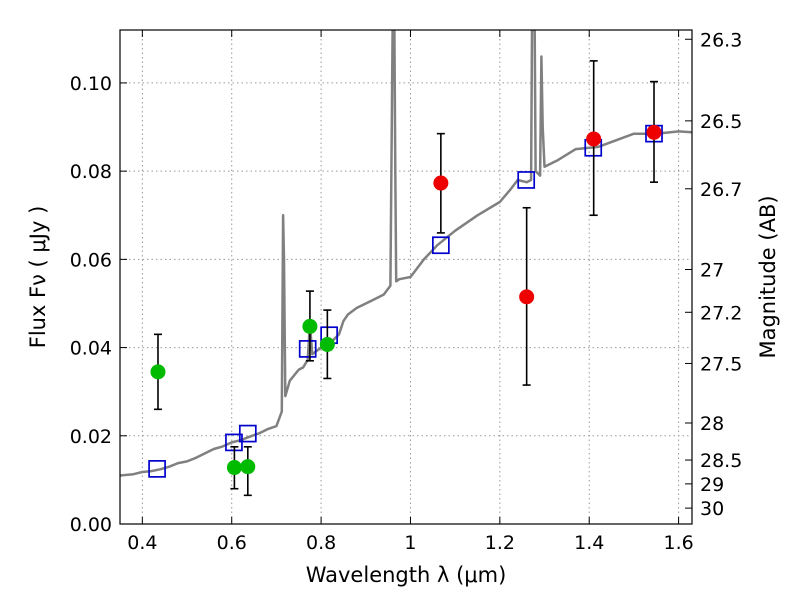  Describe the element at coordinates (91, 437) in the screenshot. I see `y-tick-label: 0.02` at that location.